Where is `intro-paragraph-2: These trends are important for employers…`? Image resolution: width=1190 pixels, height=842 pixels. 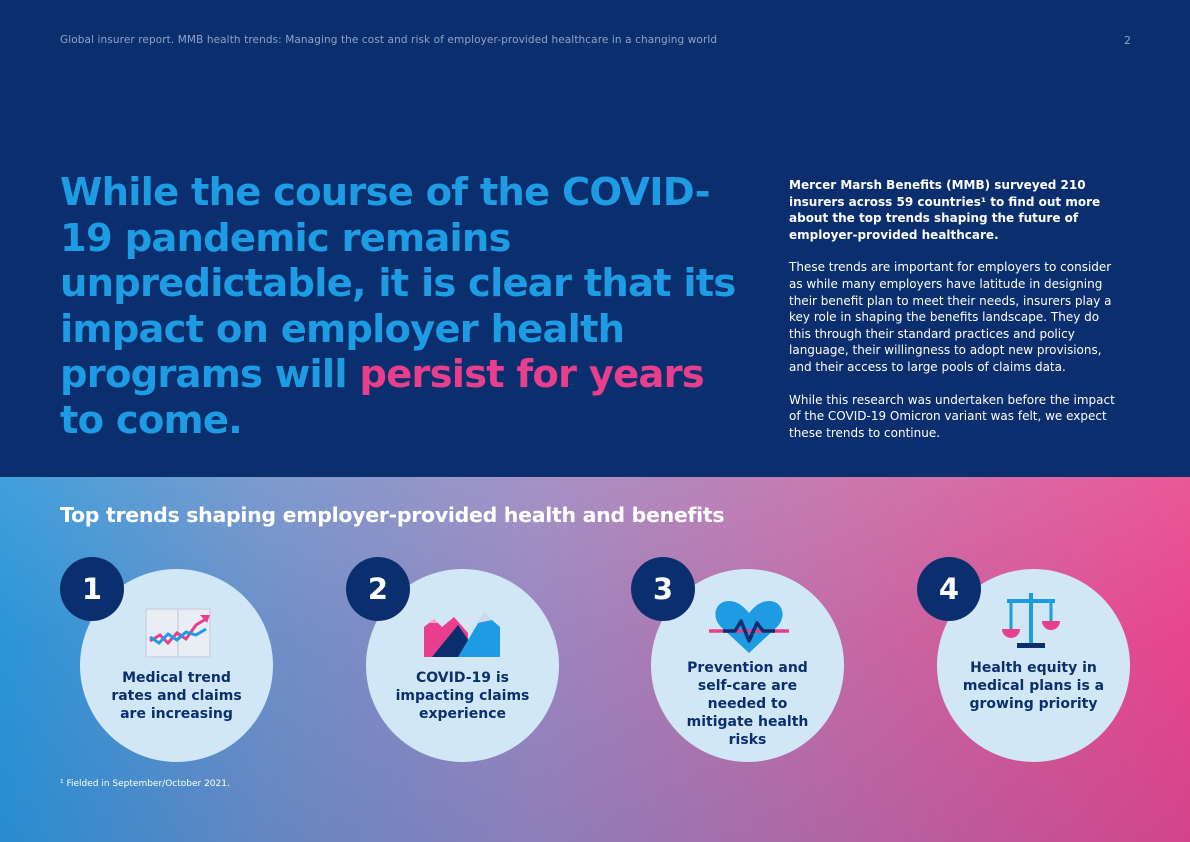
intro-paragraph-2: These trends are important for employers… is located at coordinates (950, 317).